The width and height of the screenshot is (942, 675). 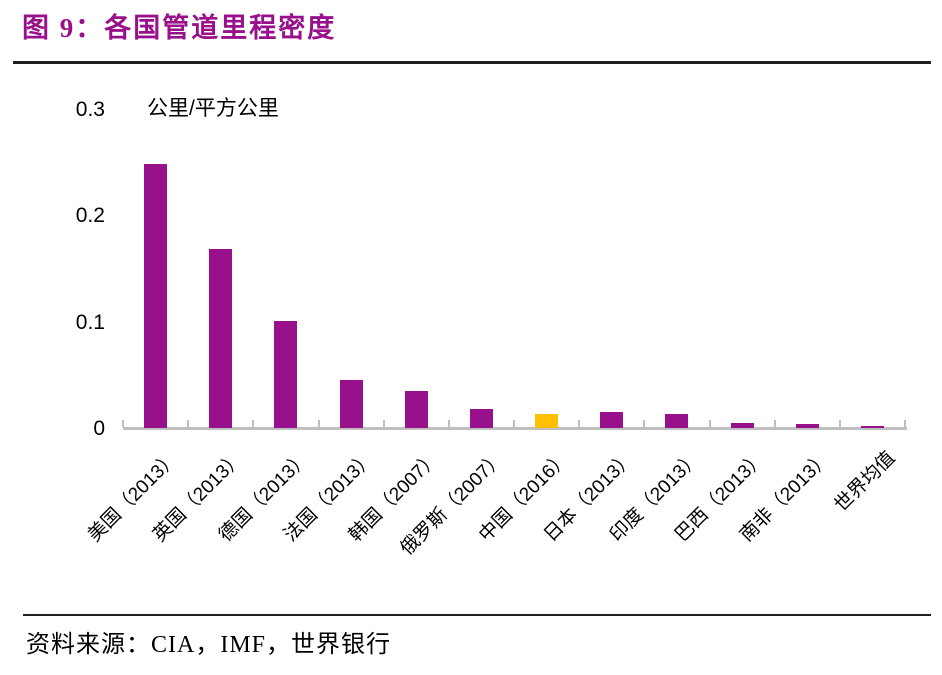 What do you see at coordinates (209, 645) in the screenshot?
I see `source-text: 资料来源：CIA，IMF，世界银行` at bounding box center [209, 645].